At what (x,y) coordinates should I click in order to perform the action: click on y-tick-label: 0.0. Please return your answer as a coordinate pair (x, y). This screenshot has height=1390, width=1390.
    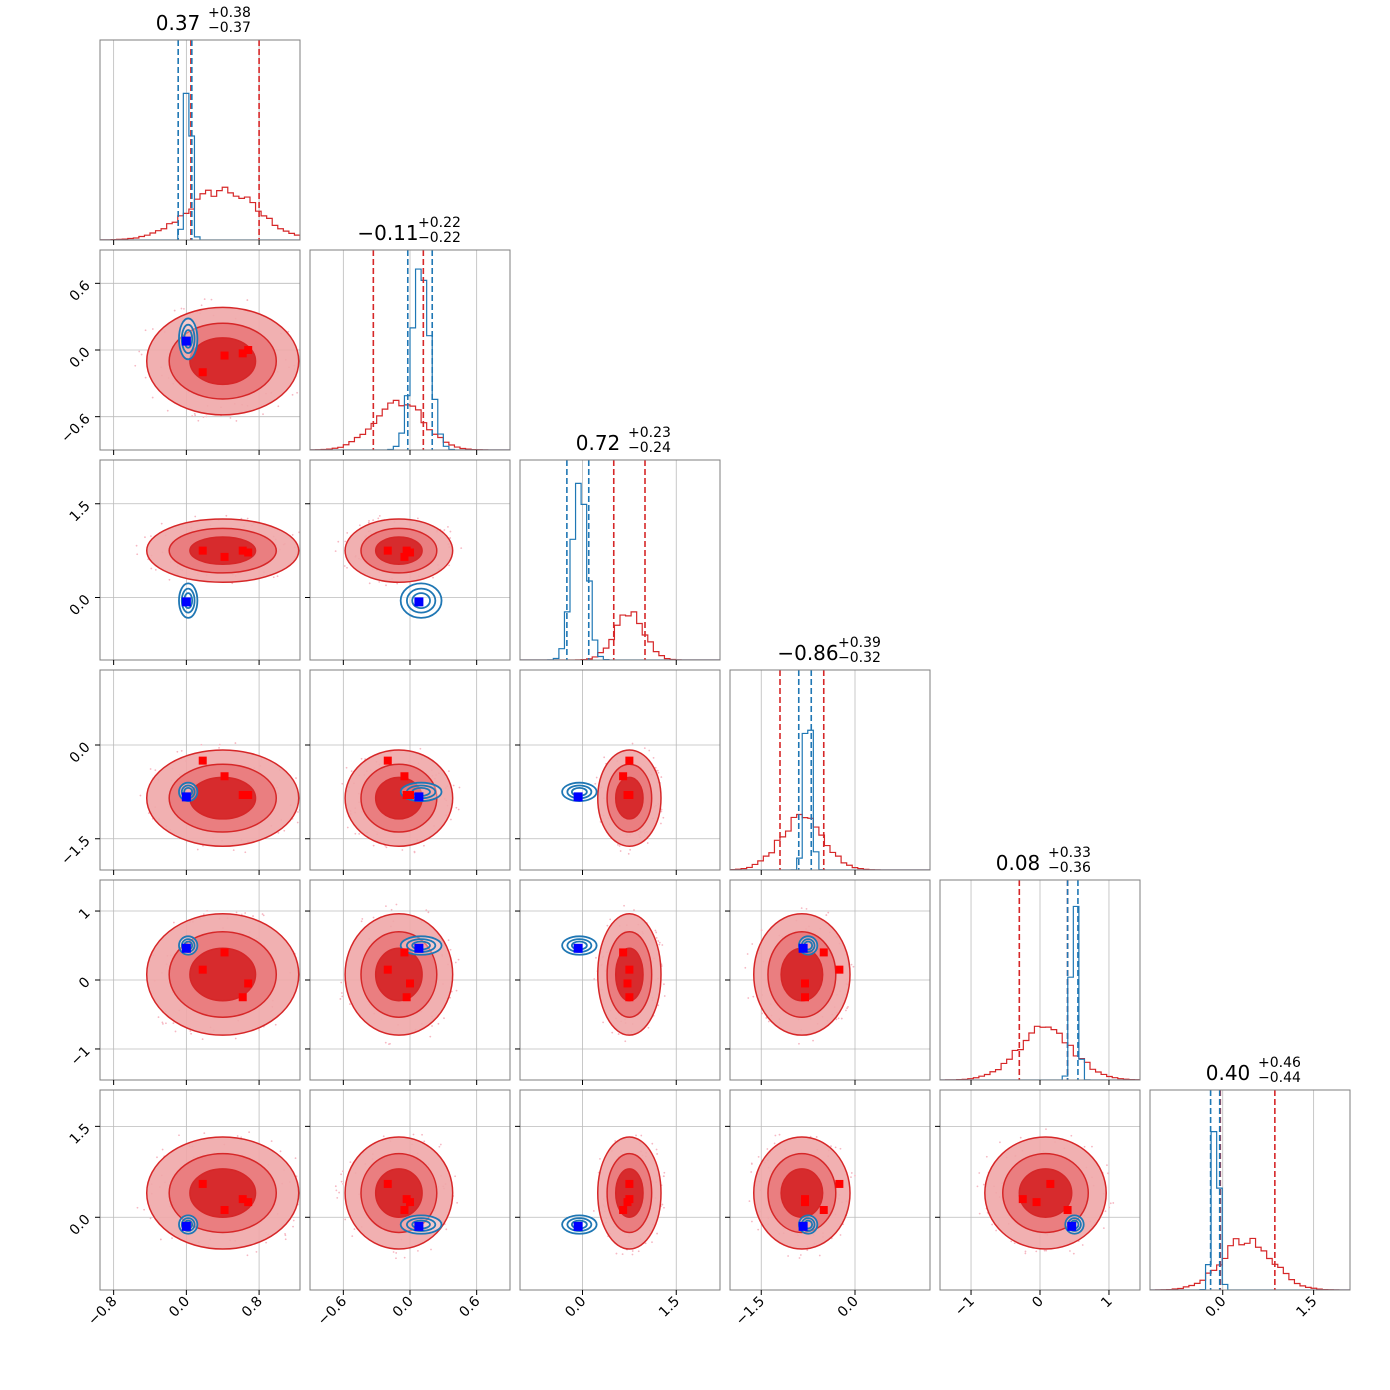
    Looking at the image, I should click on (80, 1225).